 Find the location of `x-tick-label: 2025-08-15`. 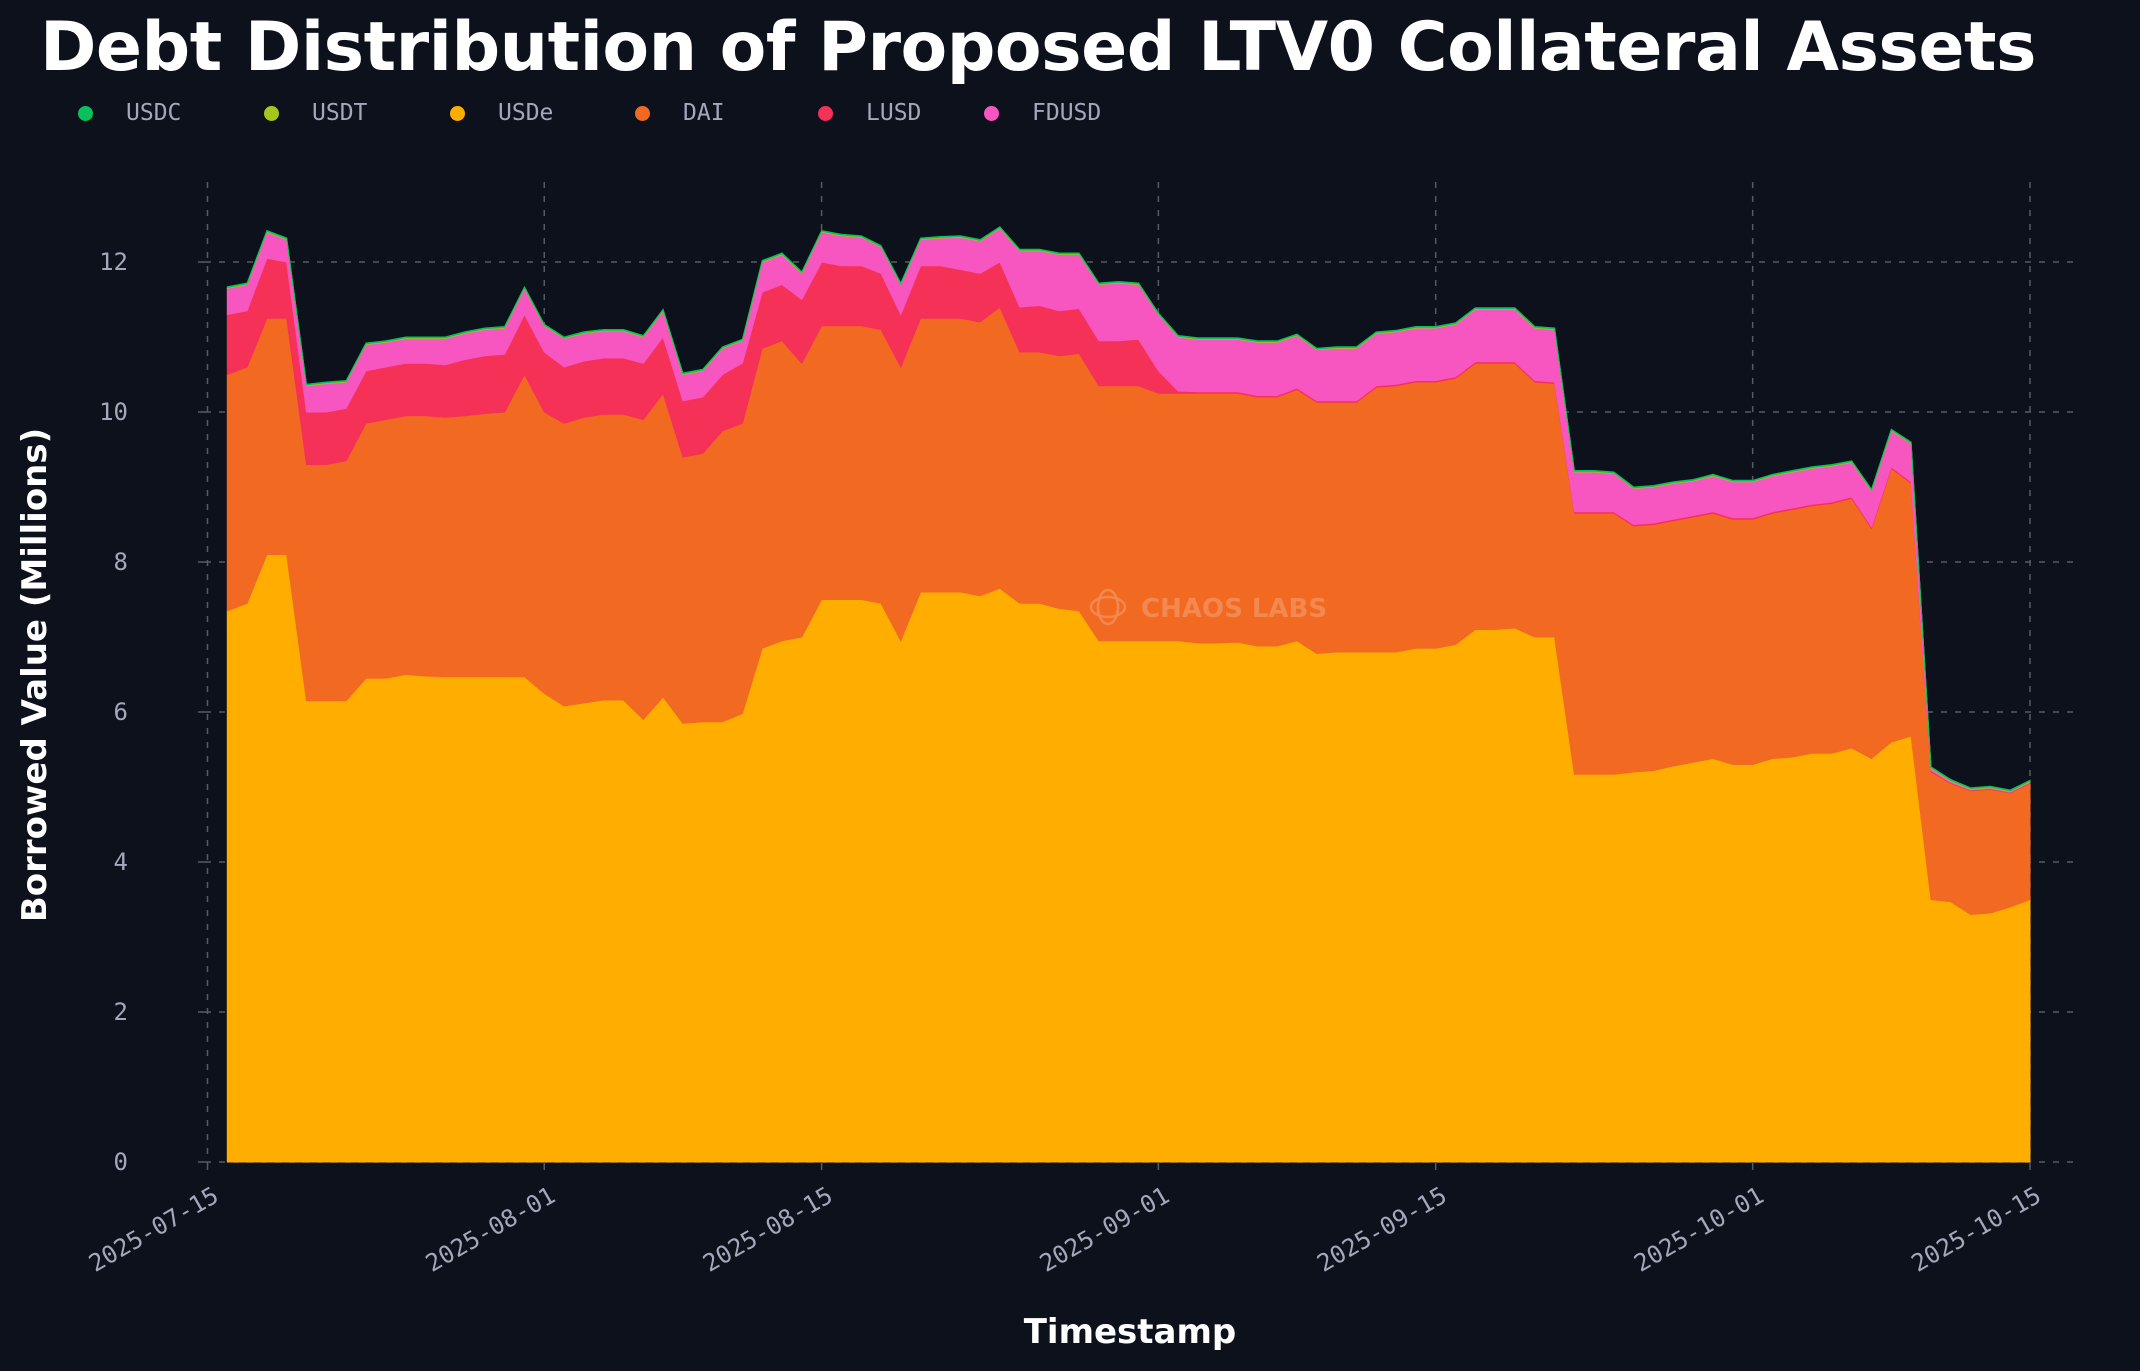

x-tick-label: 2025-08-15 is located at coordinates (767, 1229).